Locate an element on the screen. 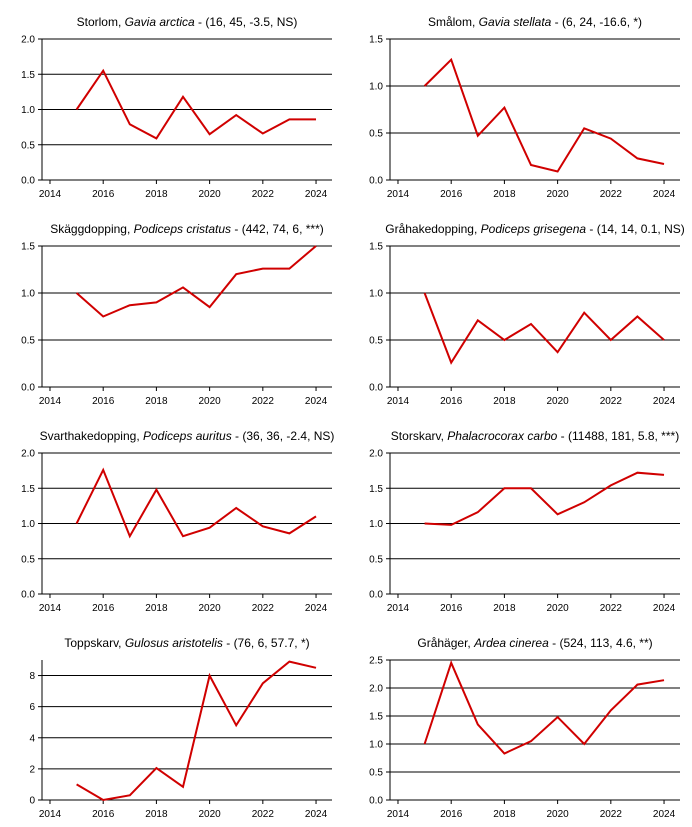 The width and height of the screenshot is (692, 827). y-tick-label: 4 is located at coordinates (32, 738).